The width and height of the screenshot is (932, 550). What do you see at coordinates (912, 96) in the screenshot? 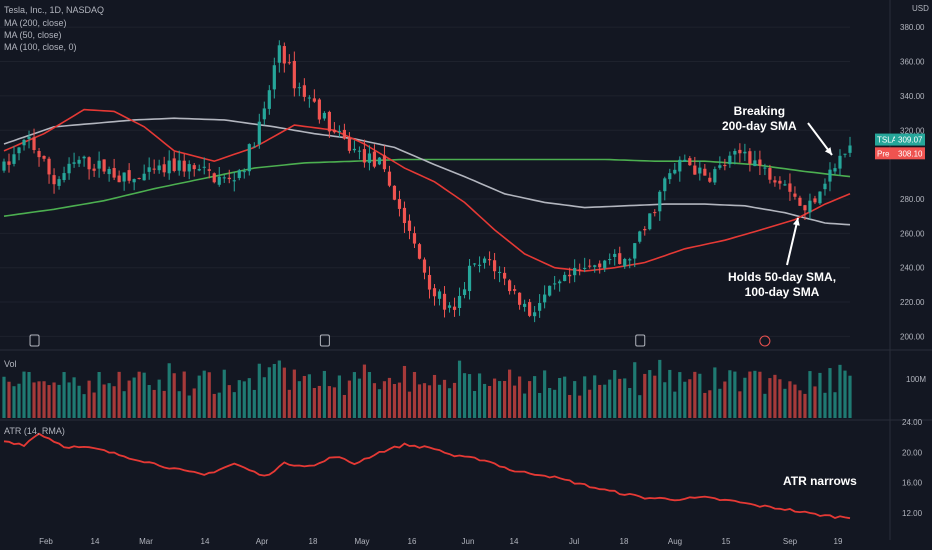
I see `price-tick-label: 340.00` at bounding box center [912, 96].